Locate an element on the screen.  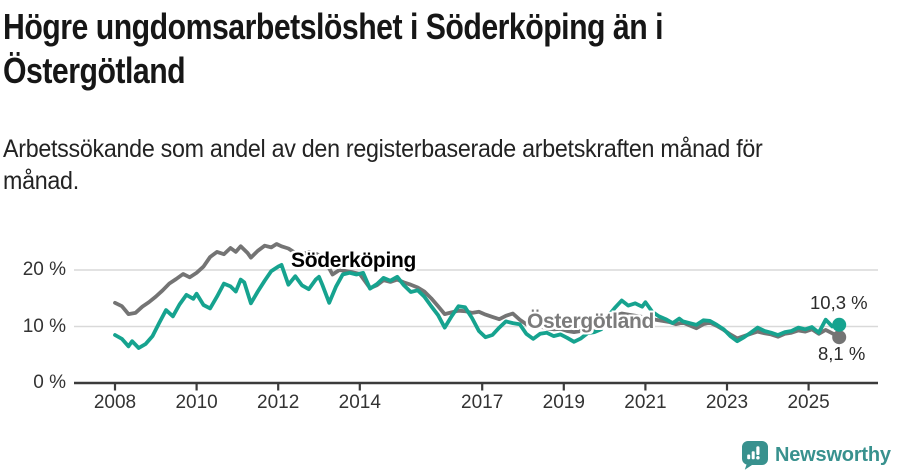
y-tick-label-10: 10 % is located at coordinates (44, 326).